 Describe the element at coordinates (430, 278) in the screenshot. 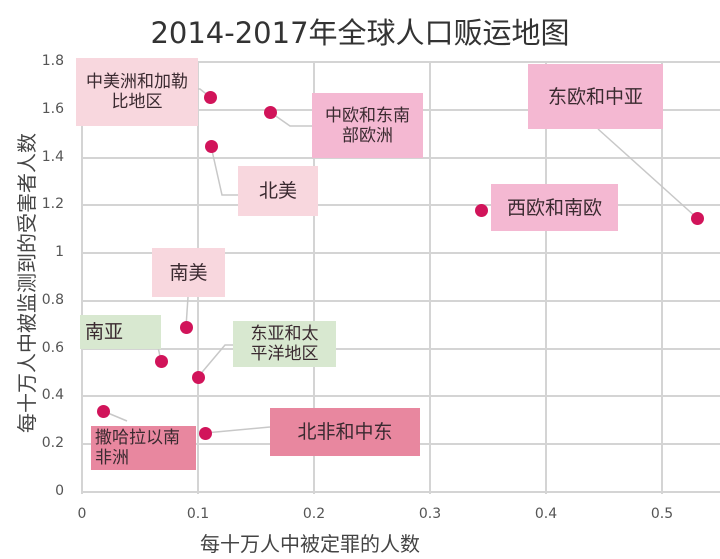

I see `gridline-x-0.3` at that location.